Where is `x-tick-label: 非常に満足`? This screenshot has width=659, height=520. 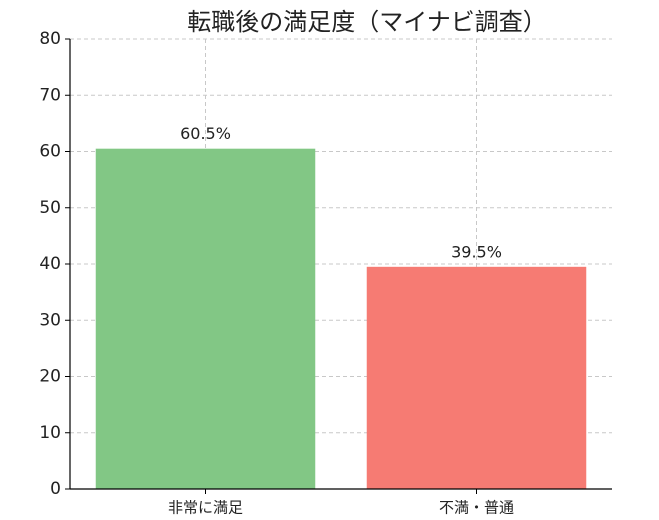
x-tick-label: 非常に満足 is located at coordinates (205, 508).